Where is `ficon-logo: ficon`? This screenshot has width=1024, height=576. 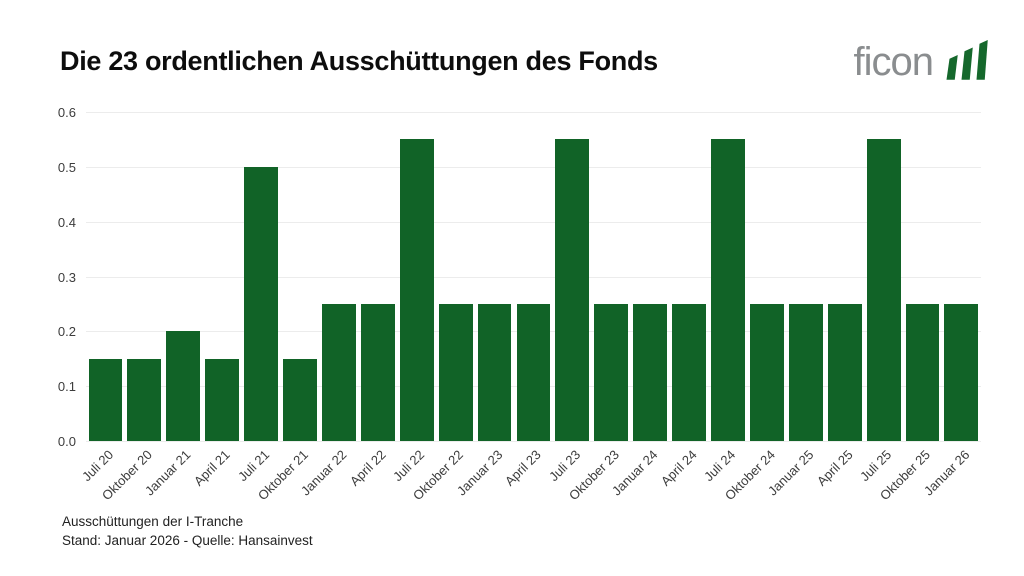
ficon-logo: ficon is located at coordinates (922, 61).